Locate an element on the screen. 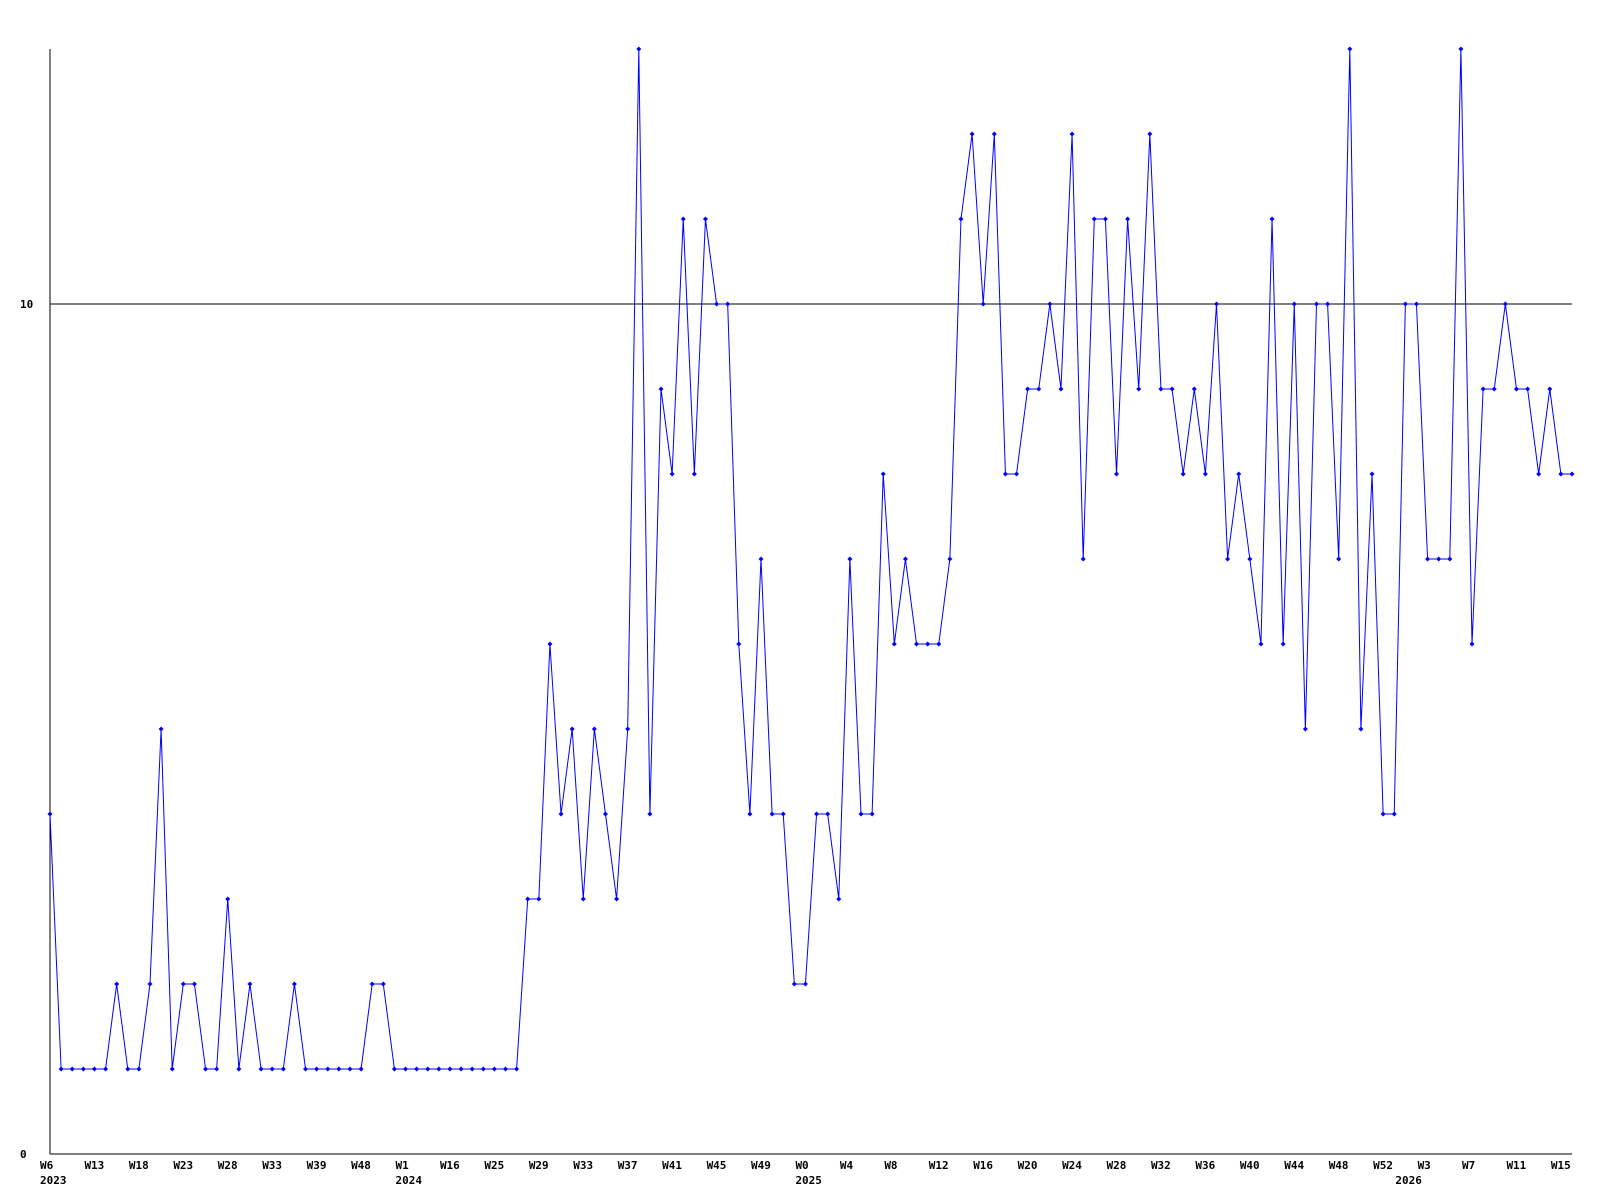  x-tick-label: W49 is located at coordinates (761, 1165).